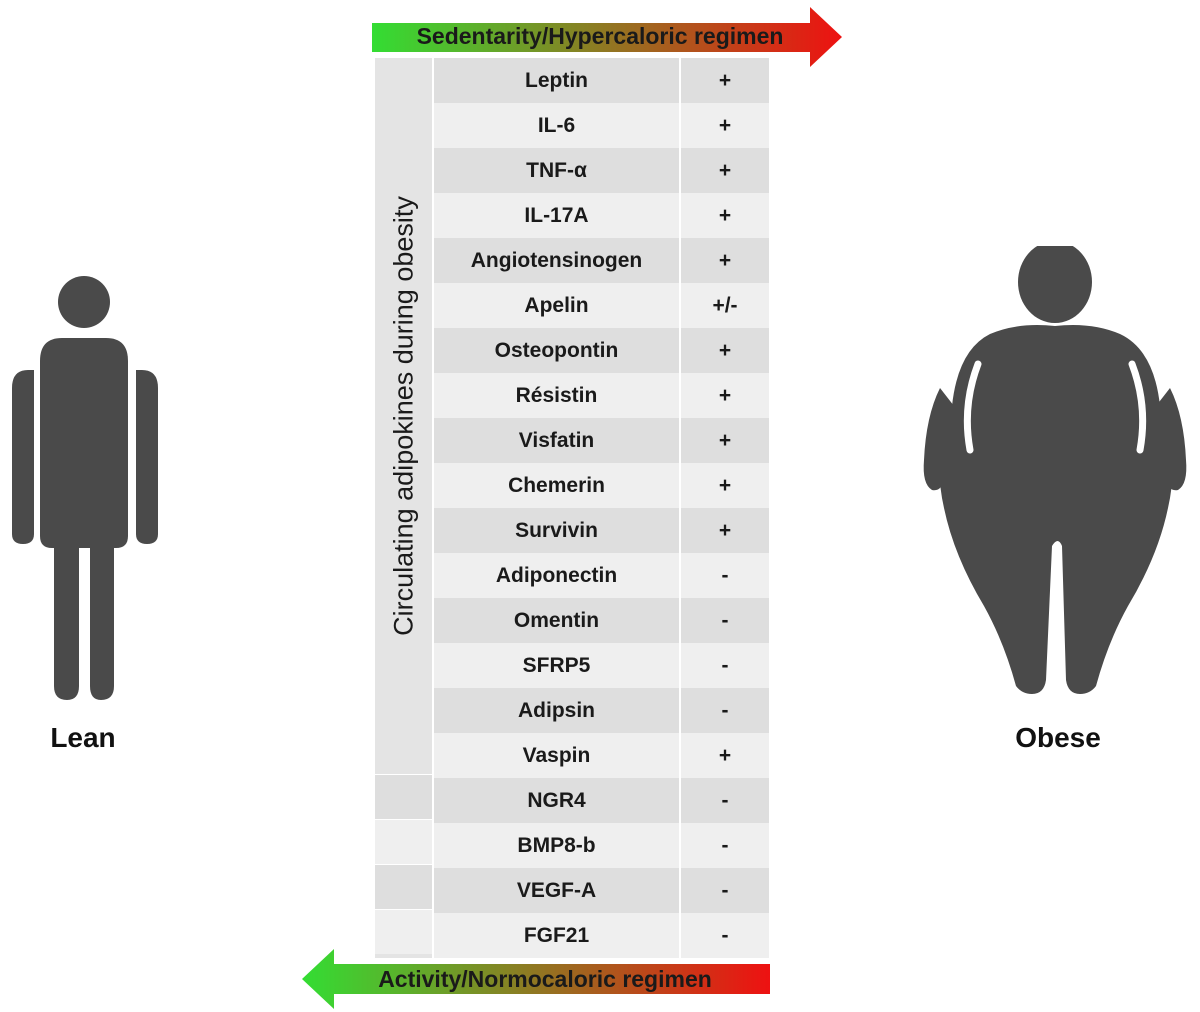  I want to click on top-gradient-arrow, so click(607, 37).